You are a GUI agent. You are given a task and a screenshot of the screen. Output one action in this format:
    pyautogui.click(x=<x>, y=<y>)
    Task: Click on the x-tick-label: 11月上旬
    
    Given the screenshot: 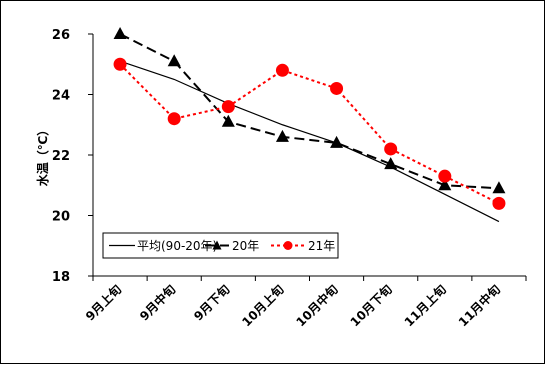 What is the action you would take?
    pyautogui.click(x=425, y=306)
    